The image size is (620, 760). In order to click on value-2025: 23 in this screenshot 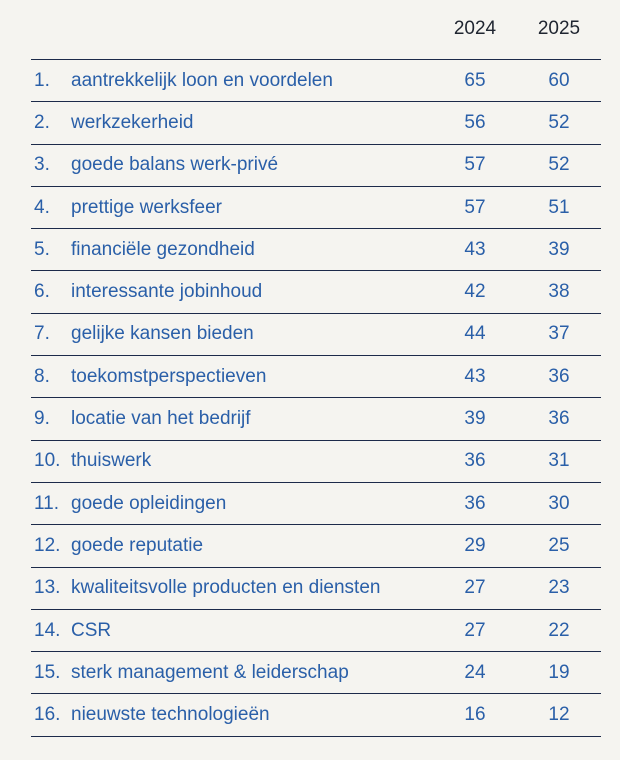, I will do `click(559, 588)`.